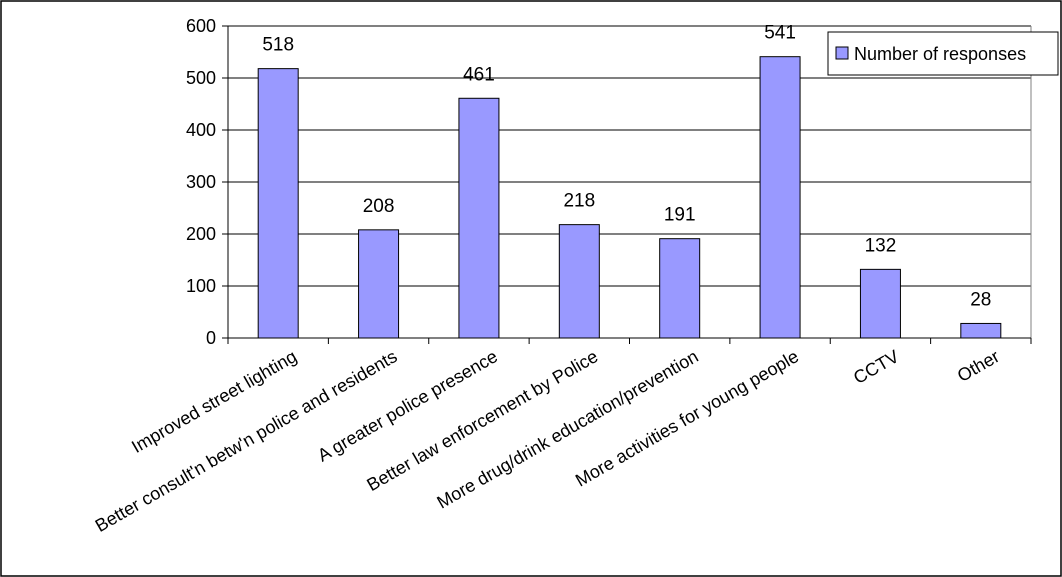 This screenshot has width=1062, height=577. Describe the element at coordinates (780, 33) in the screenshot. I see `data-label: 541` at that location.